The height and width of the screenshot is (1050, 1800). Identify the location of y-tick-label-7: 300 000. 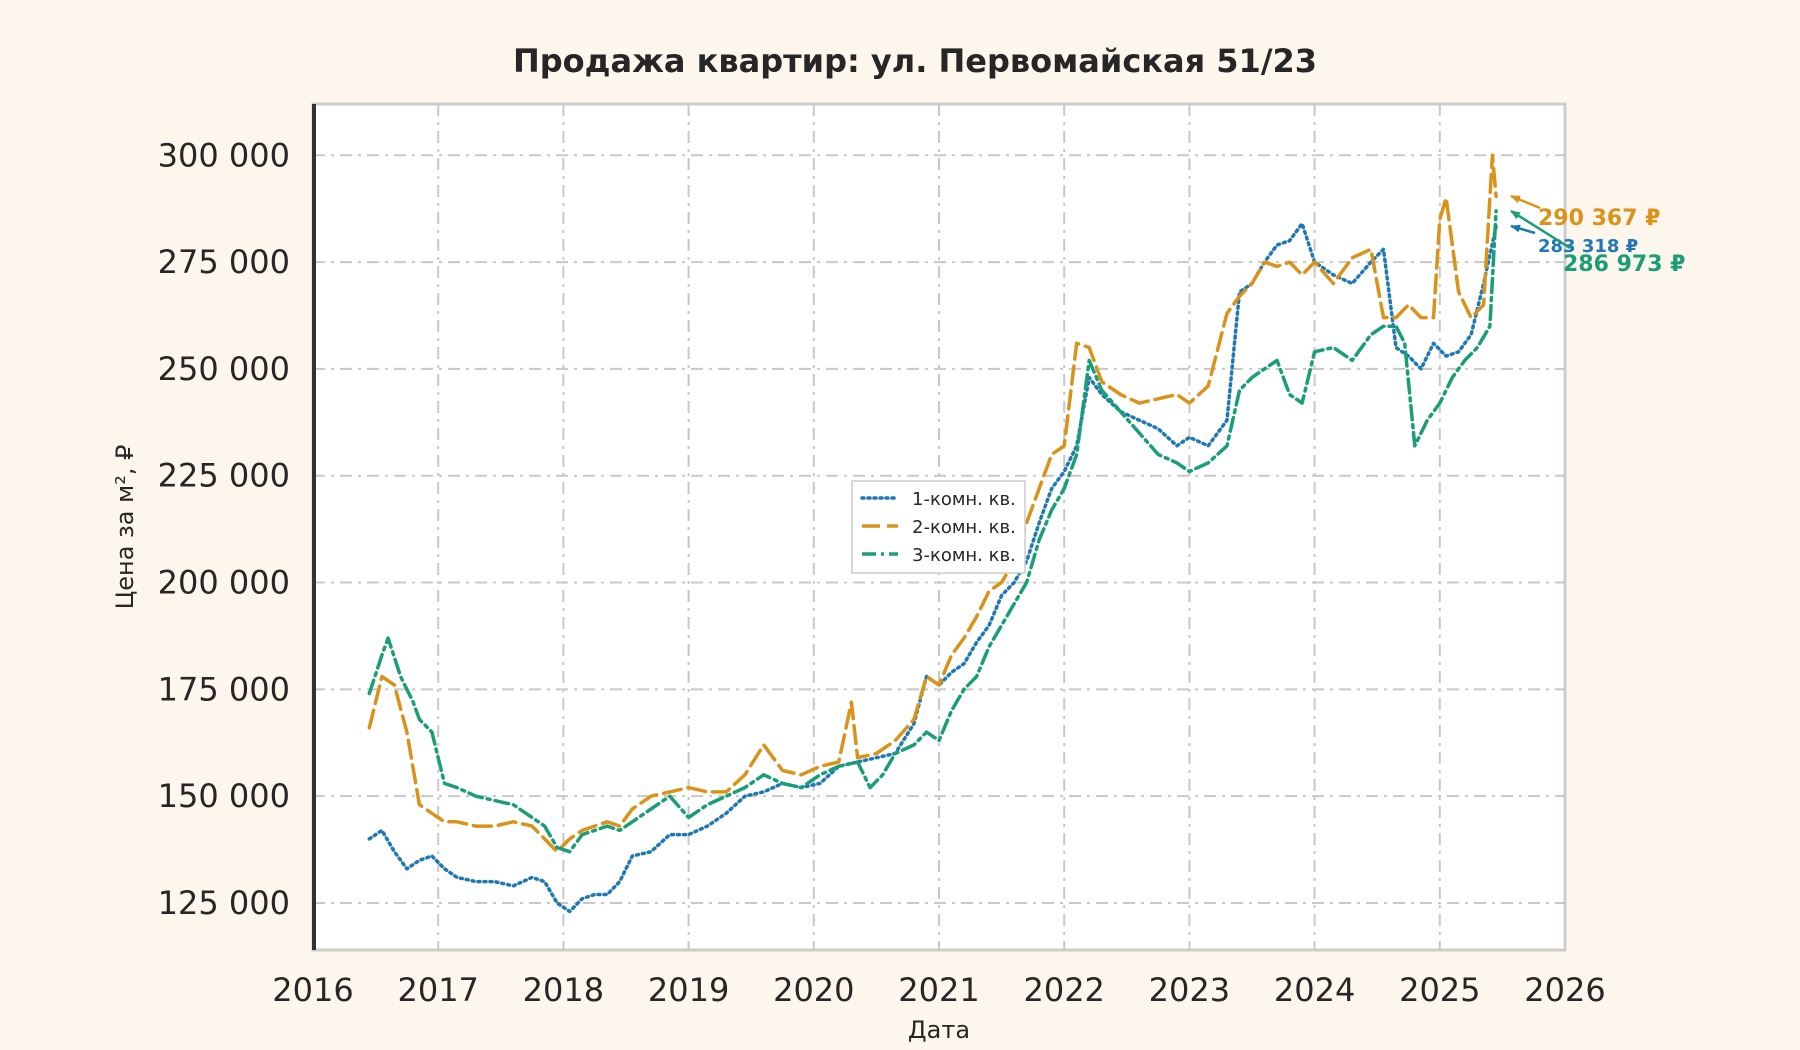
(224, 155).